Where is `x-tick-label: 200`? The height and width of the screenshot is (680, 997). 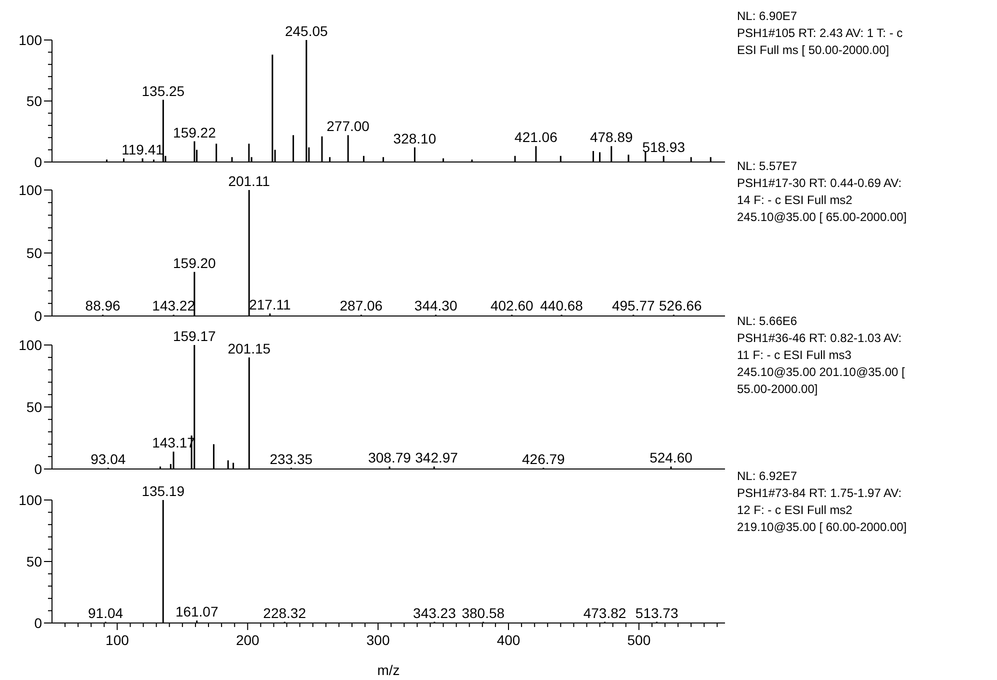
x-tick-label: 200 is located at coordinates (248, 640).